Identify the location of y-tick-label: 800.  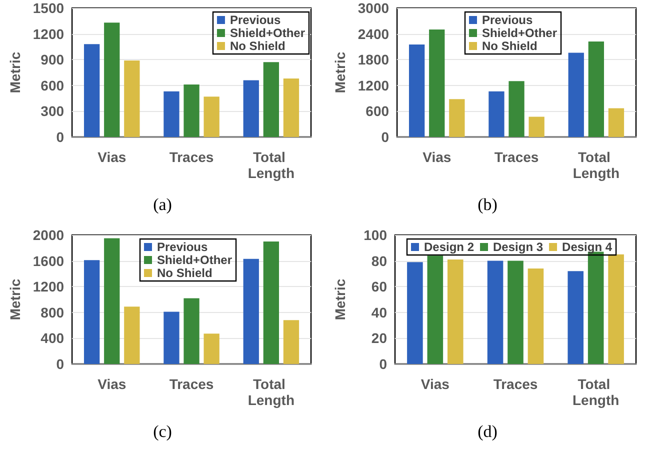
(52, 312).